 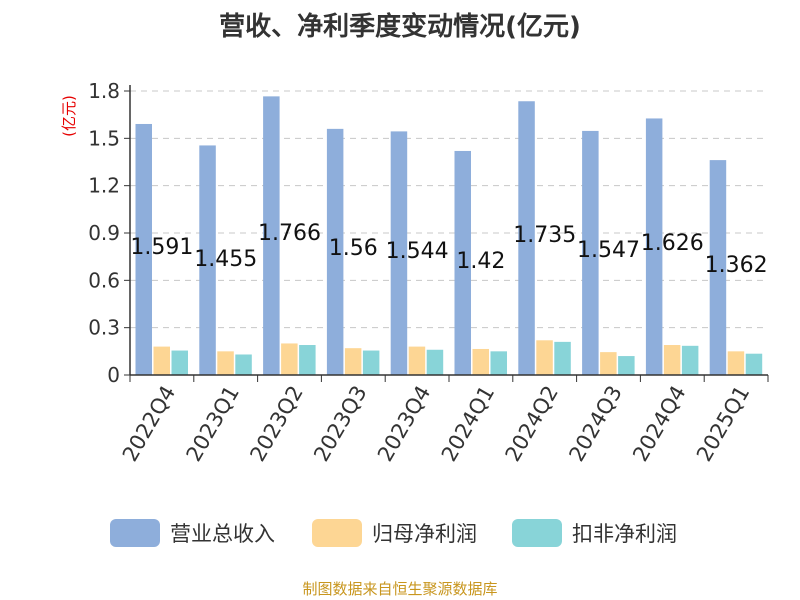 I want to click on legend-label-net-profit: 归母净利润, so click(x=424, y=534).